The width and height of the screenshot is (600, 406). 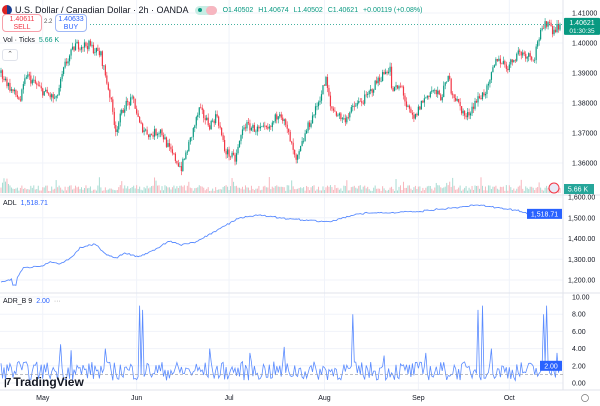 I want to click on adr-tick-label: 6.00, so click(x=579, y=332).